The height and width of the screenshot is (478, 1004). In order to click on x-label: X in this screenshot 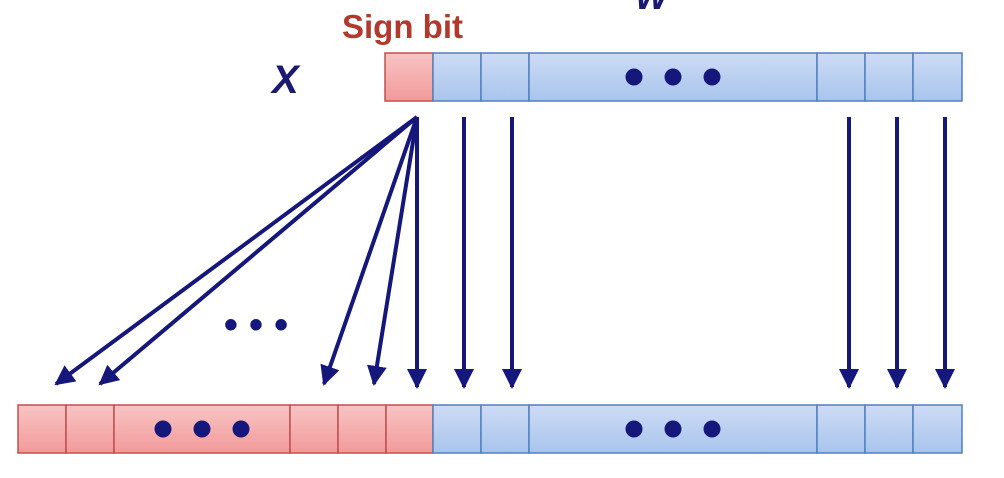, I will do `click(285, 80)`.